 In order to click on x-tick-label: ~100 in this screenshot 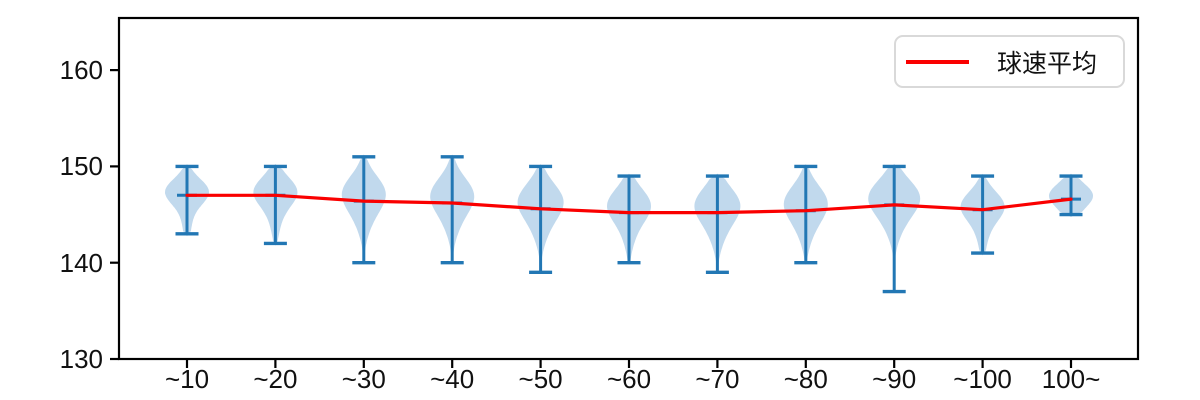, I will do `click(982, 379)`.